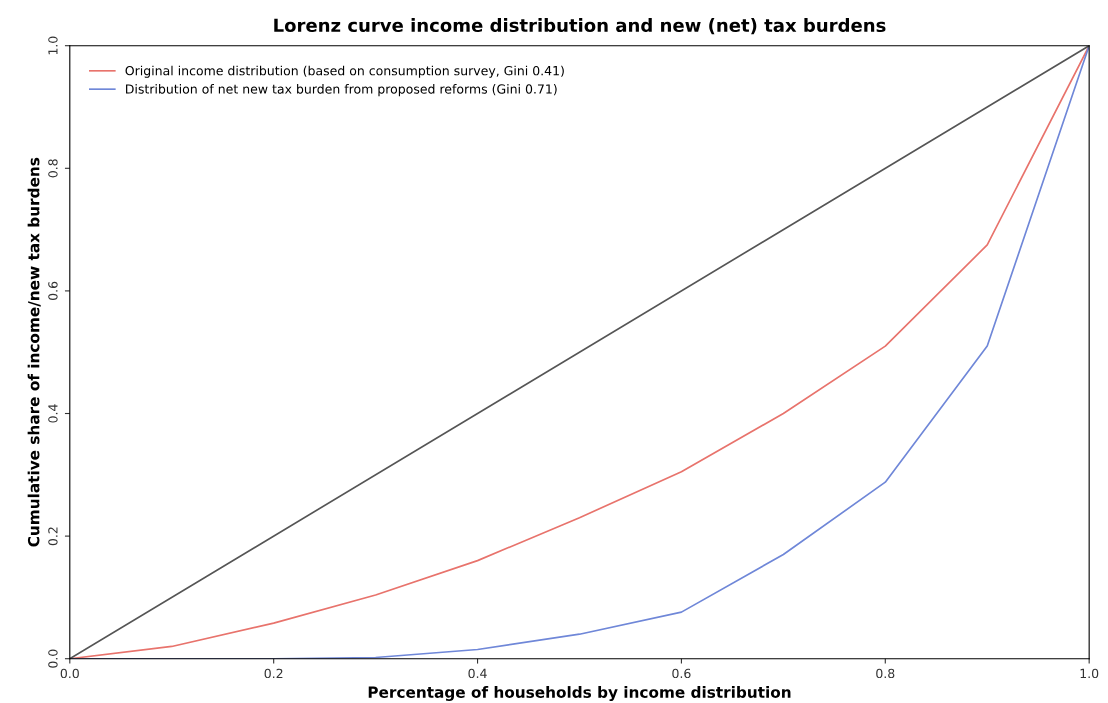 This screenshot has width=1108, height=703. Describe the element at coordinates (885, 673) in the screenshot. I see `x-tick-label: 0.8` at that location.